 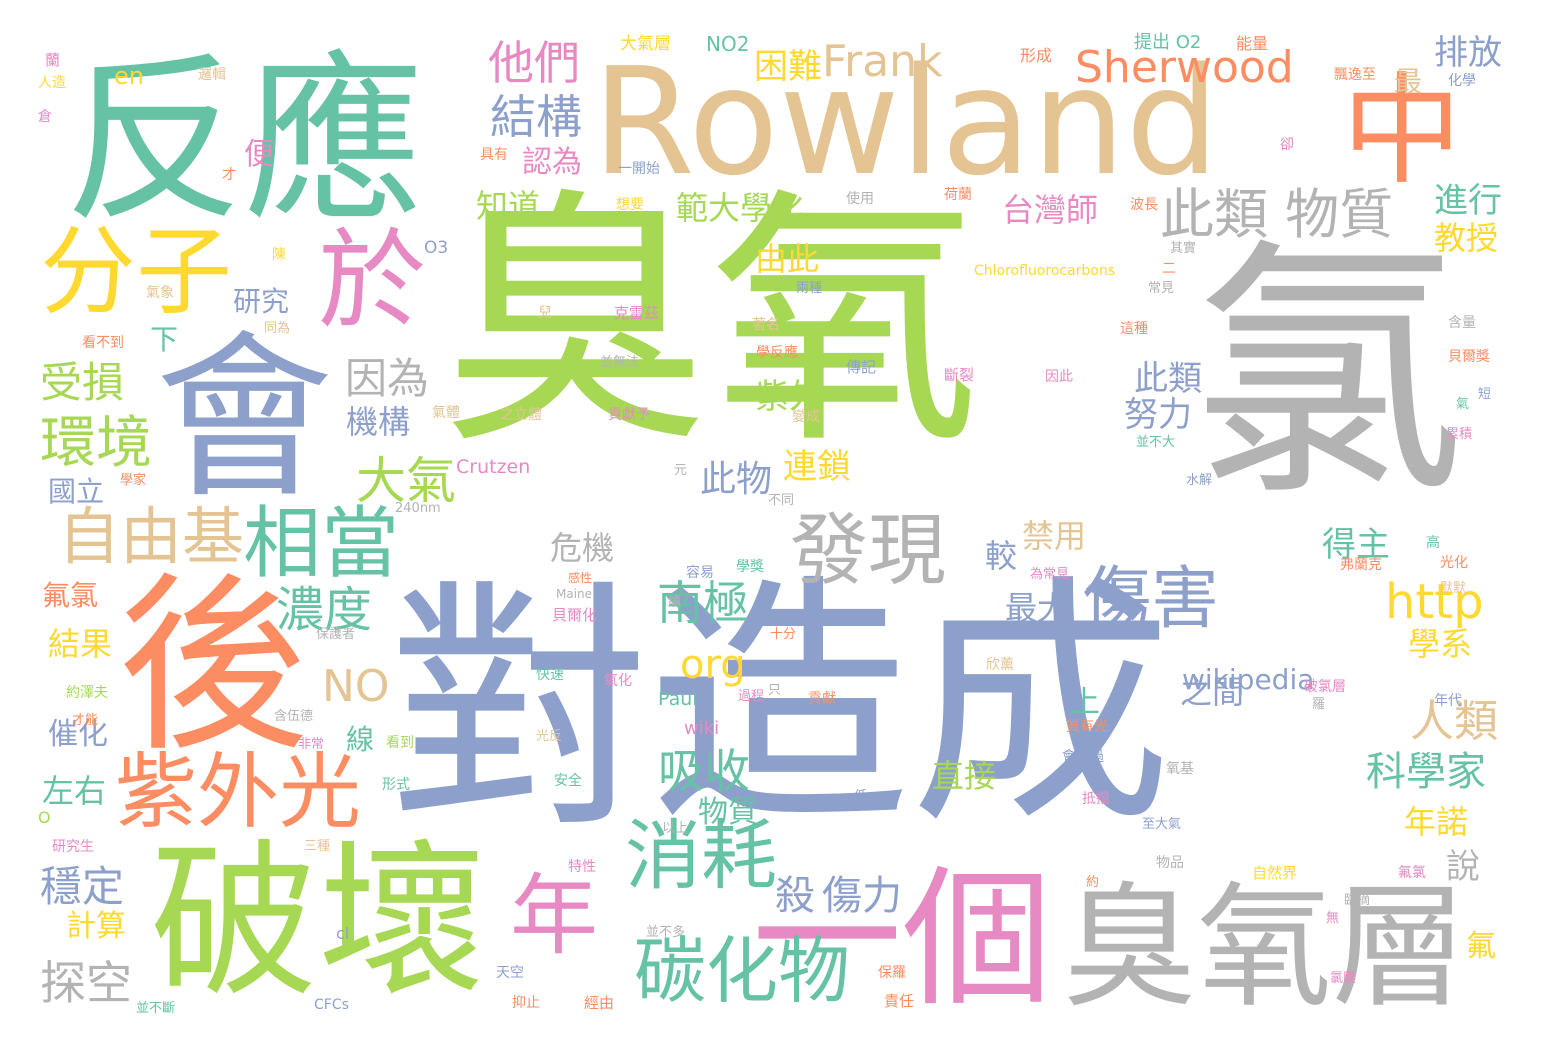 I want to click on word-wuzhi-small: 物質, so click(x=728, y=812).